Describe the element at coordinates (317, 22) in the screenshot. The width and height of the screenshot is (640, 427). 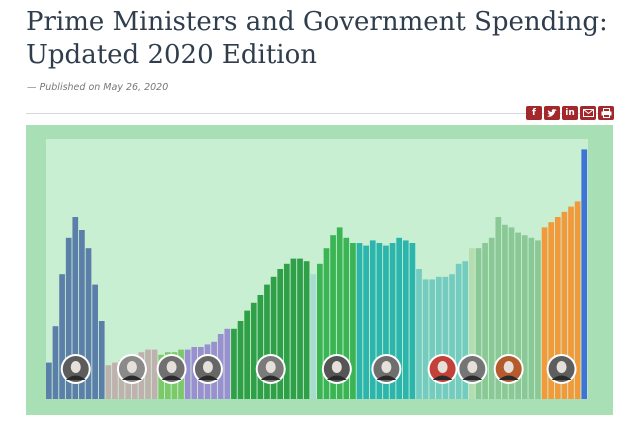
I see `article-title-line-1: Prime Ministers and Government Spending:` at that location.